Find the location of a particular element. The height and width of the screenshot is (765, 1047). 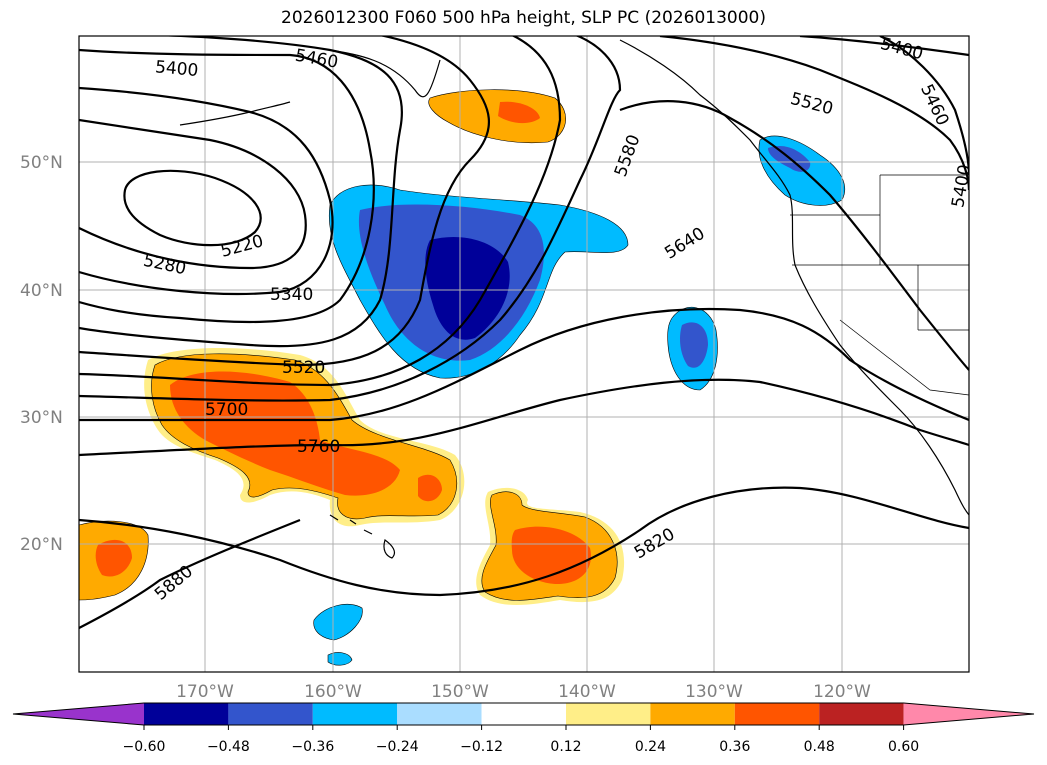

lon-label: 120°W is located at coordinates (842, 692).